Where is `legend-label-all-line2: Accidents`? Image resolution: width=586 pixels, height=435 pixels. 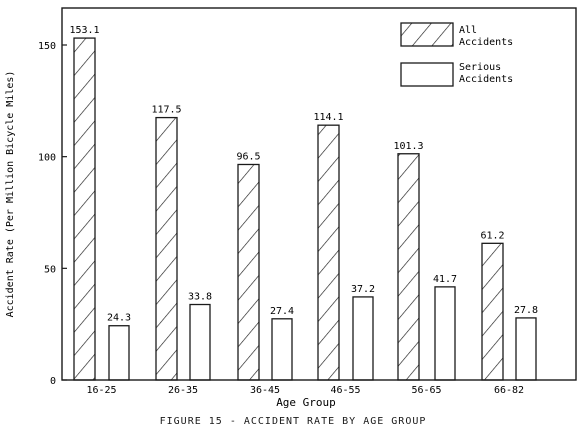
legend-label-all-line2: Accidents is located at coordinates (486, 42).